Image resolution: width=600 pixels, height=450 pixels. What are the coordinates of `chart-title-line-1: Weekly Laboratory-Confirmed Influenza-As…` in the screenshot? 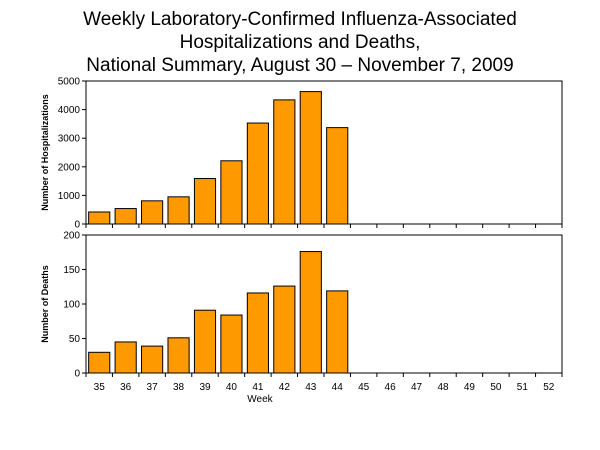 It's located at (300, 19).